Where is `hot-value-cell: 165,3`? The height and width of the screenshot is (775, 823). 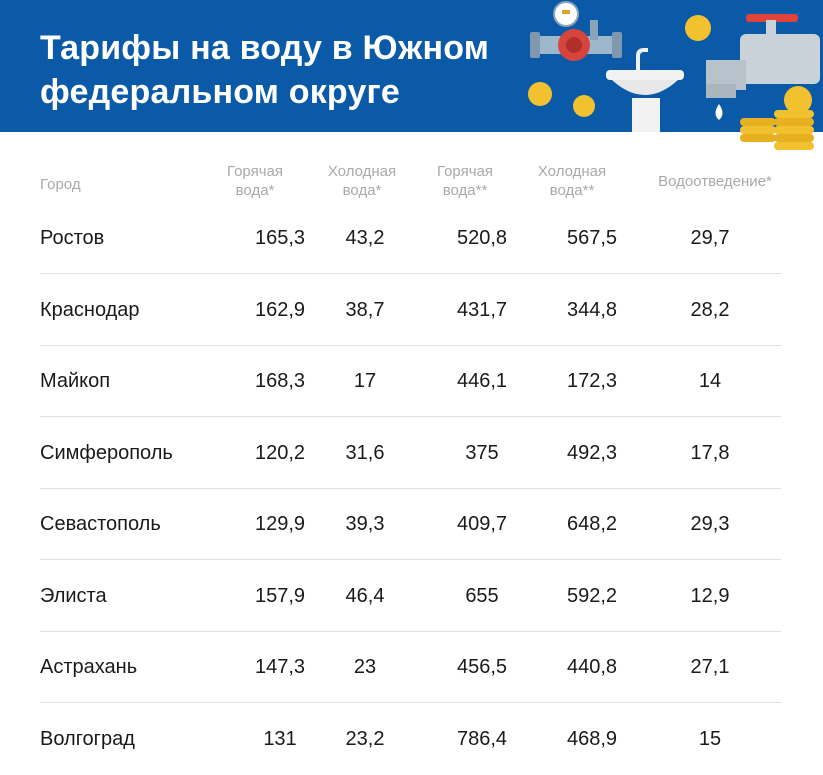
hot-value-cell: 165,3 is located at coordinates (280, 238).